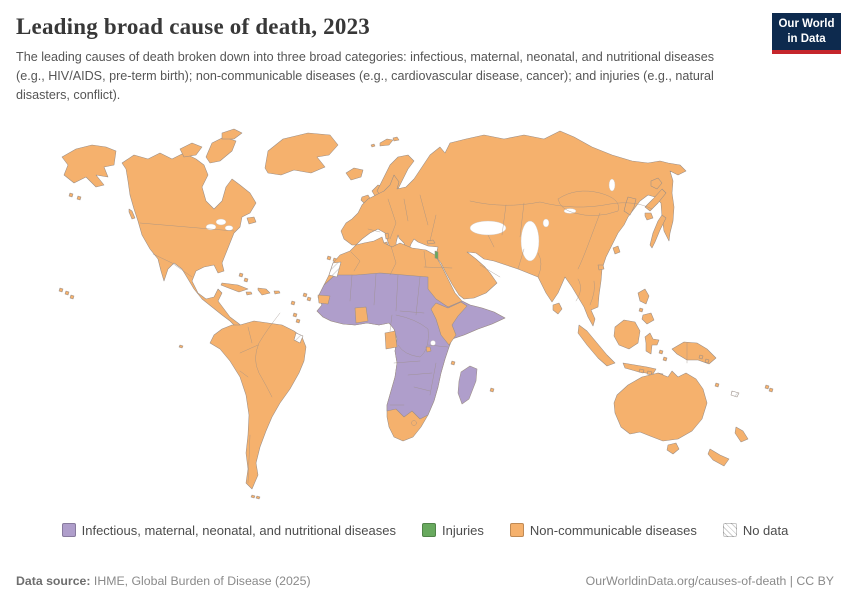 This screenshot has height=600, width=850. Describe the element at coordinates (616, 249) in the screenshot. I see `region-taiwan` at that location.